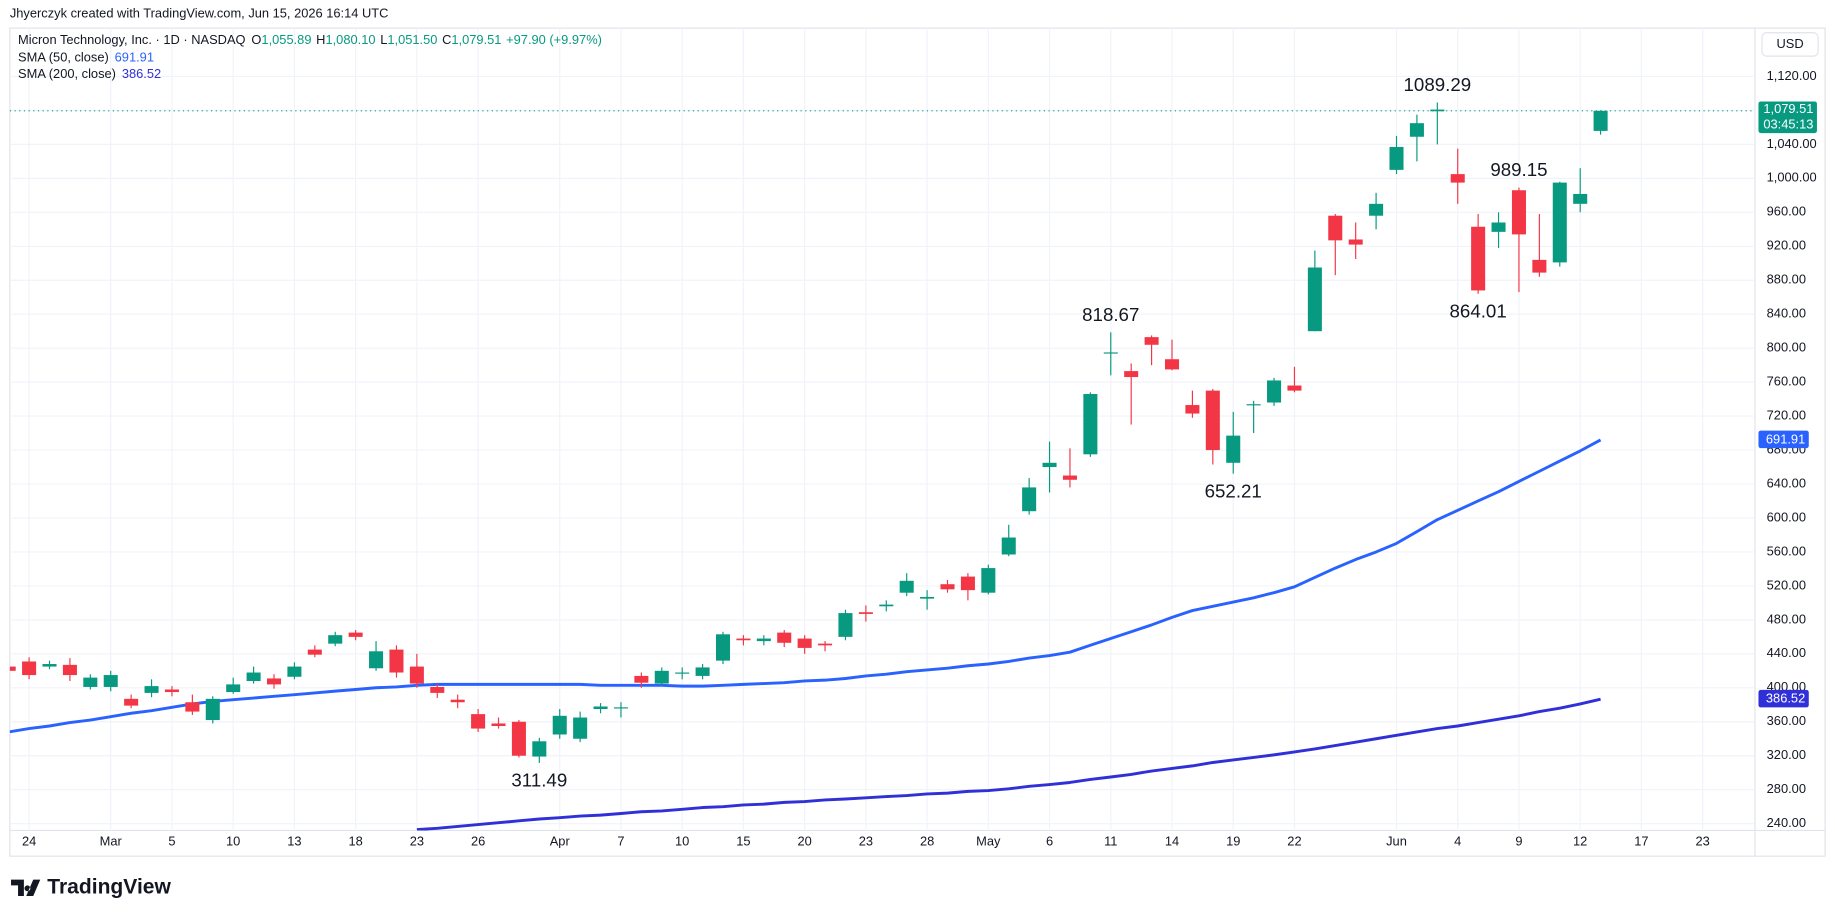  Describe the element at coordinates (111, 841) in the screenshot. I see `x-tick-label: Mar` at that location.